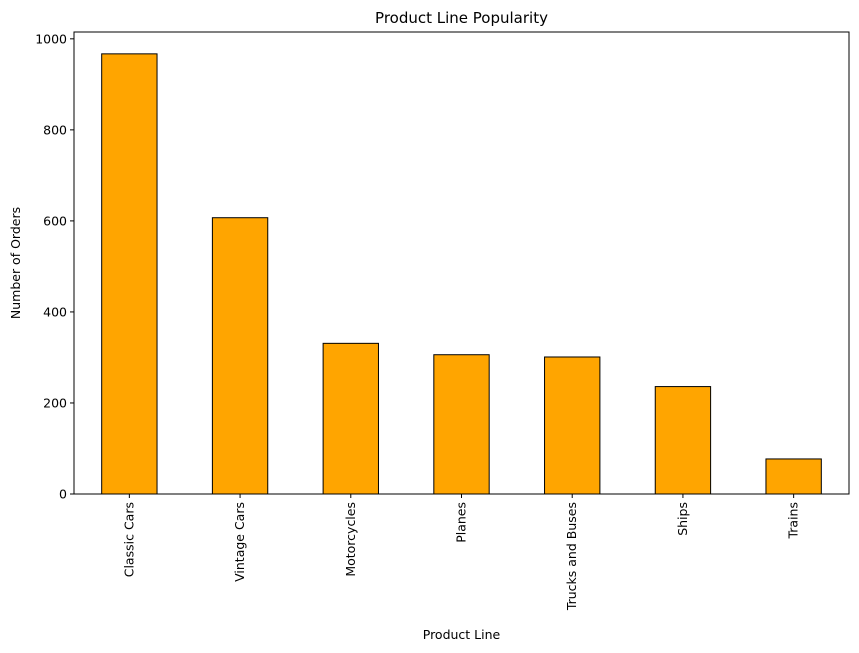  Describe the element at coordinates (55, 311) in the screenshot. I see `y-tick-label: 400` at that location.